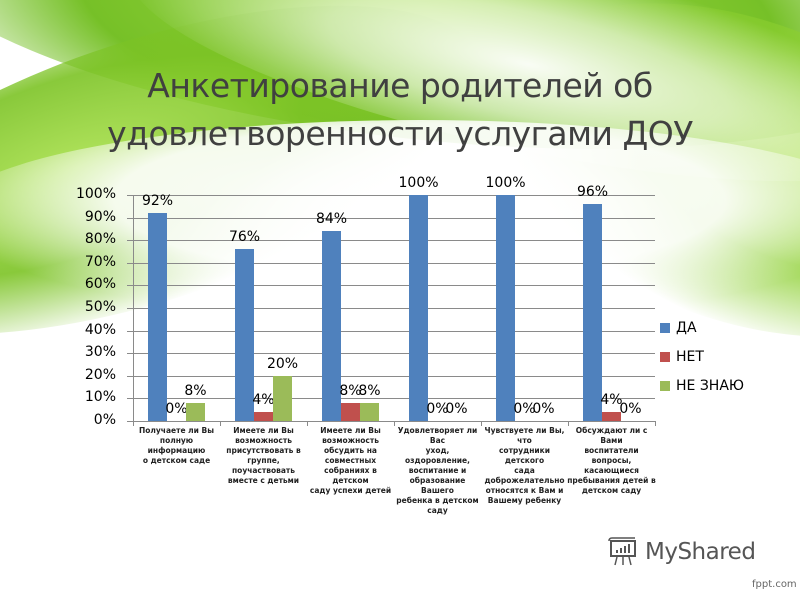  I want to click on x-category-label-line: группе, поучаствовать, so click(263, 465).